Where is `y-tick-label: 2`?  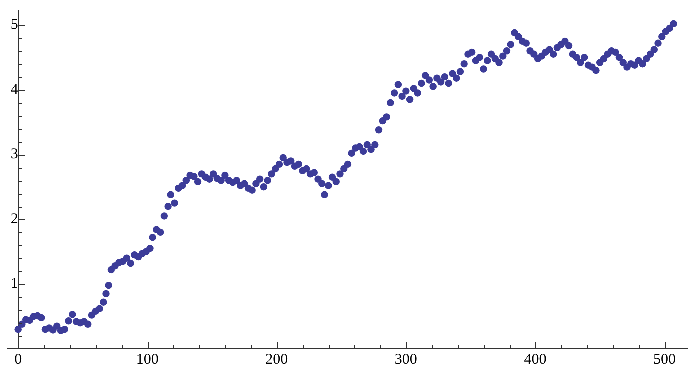
y-tick-label: 2 is located at coordinates (14, 219).